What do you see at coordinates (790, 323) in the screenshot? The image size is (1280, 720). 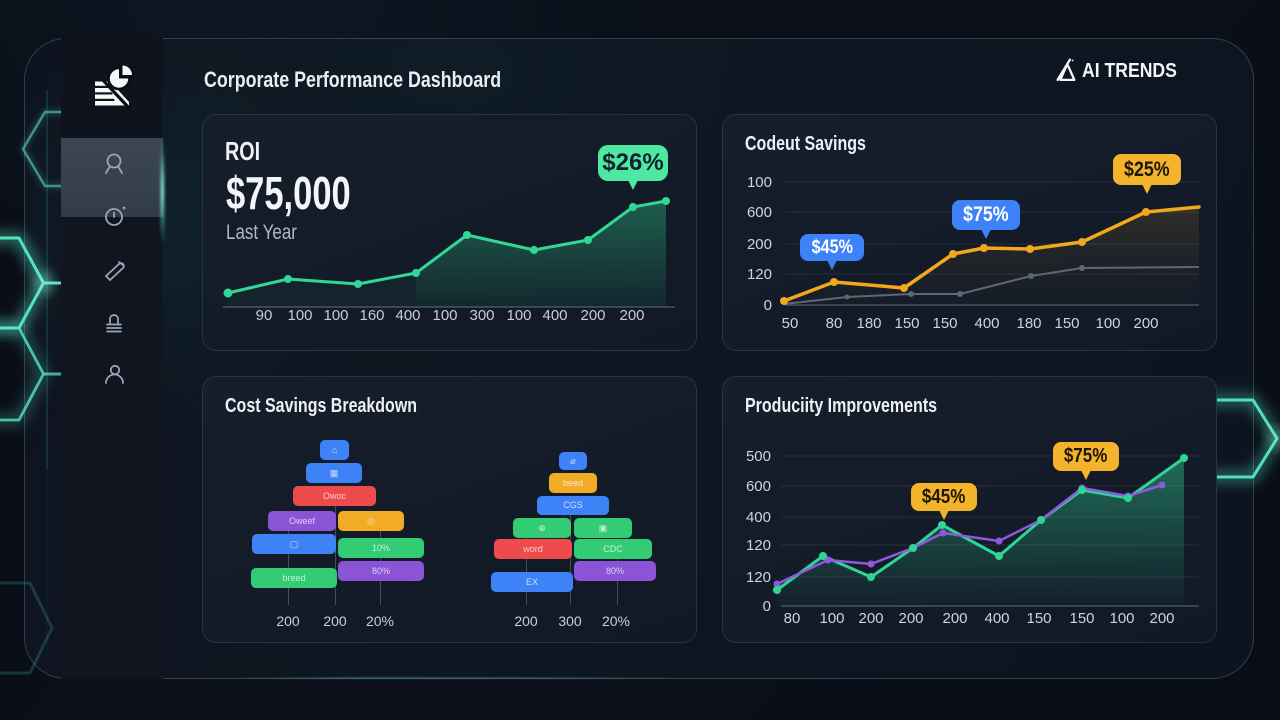 I see `svg-text: 50` at bounding box center [790, 323].